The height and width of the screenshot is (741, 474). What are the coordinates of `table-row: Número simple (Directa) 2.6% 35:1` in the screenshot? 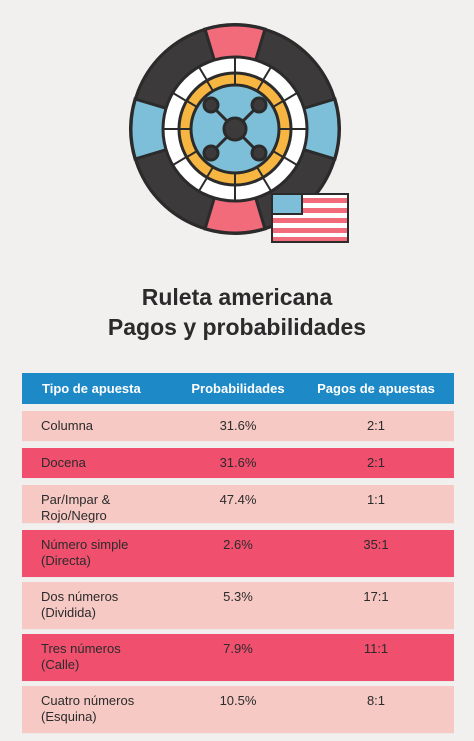 It's located at (238, 554).